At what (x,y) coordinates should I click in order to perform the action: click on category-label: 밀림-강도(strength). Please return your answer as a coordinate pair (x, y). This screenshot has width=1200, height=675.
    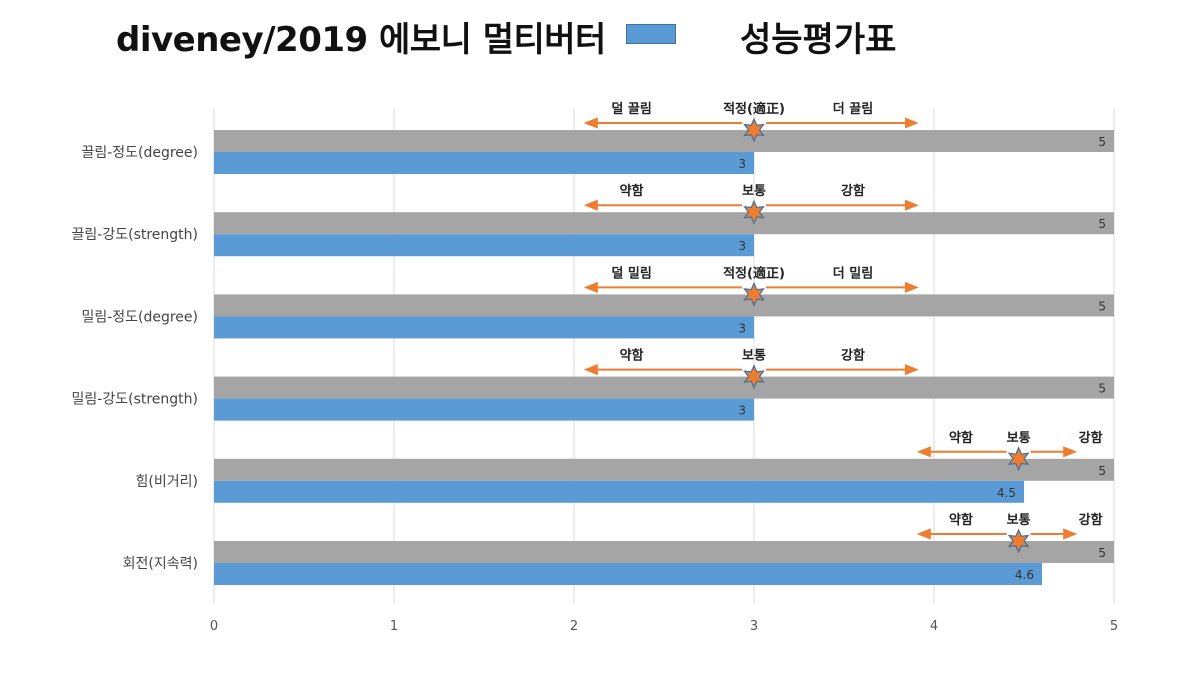
    Looking at the image, I should click on (135, 400).